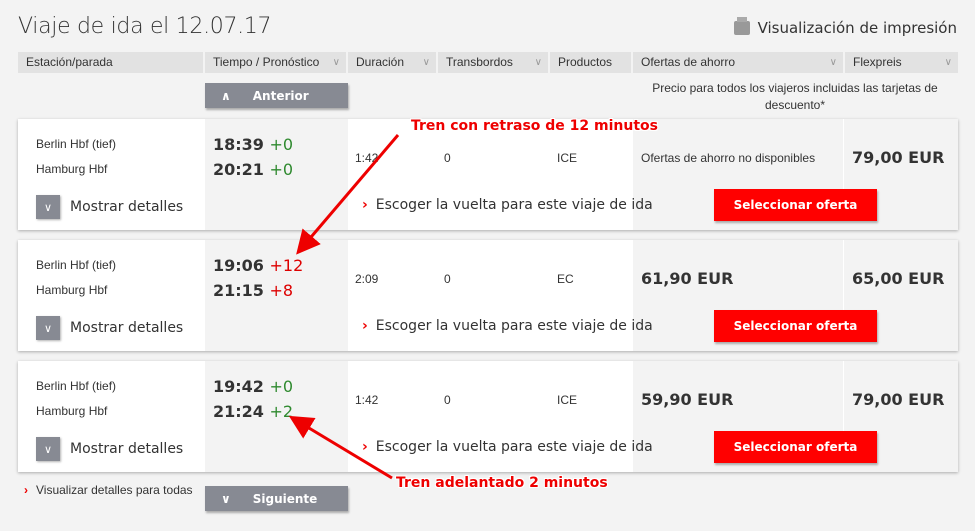 Image resolution: width=975 pixels, height=531 pixels. I want to click on arrival-time: 21:15 +8, so click(253, 290).